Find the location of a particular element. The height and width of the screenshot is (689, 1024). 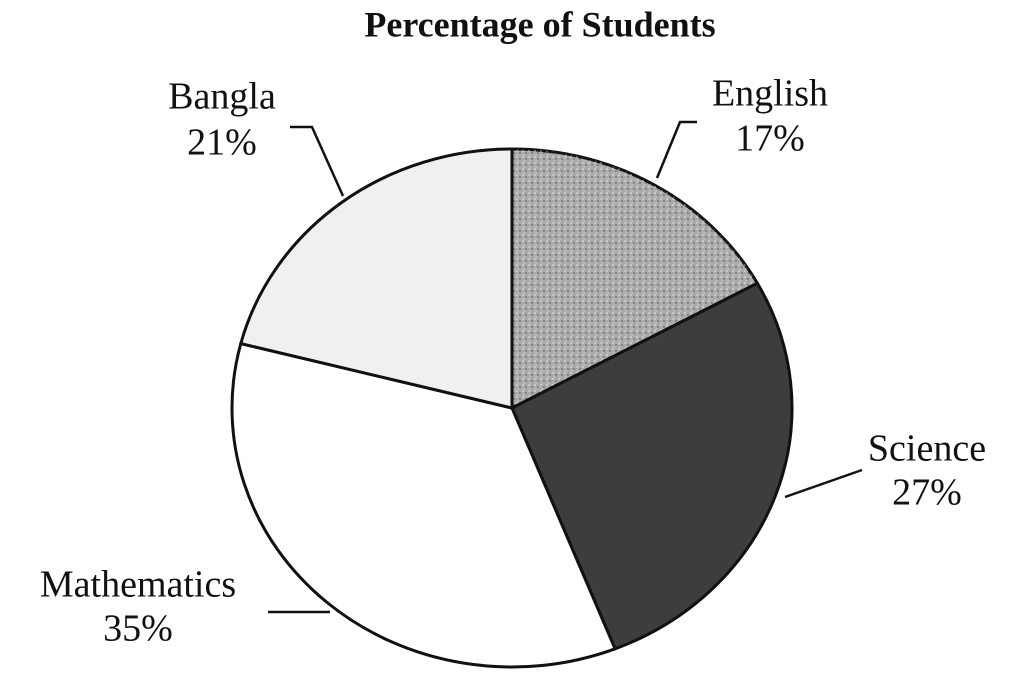

slice-value-label: 21% is located at coordinates (222, 143).